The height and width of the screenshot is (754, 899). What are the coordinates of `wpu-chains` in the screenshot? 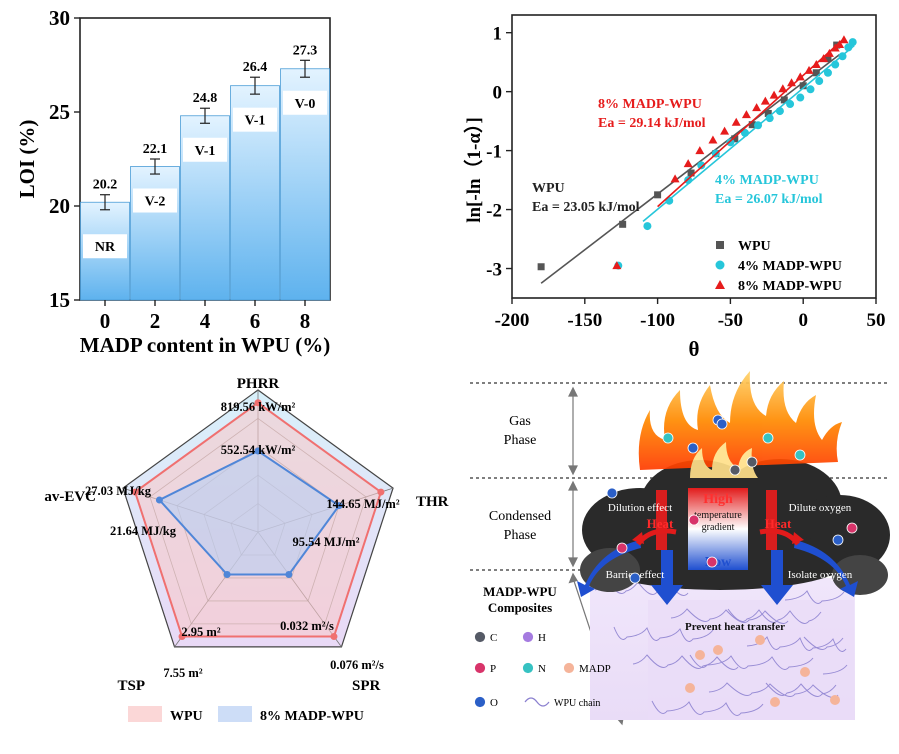 It's located at (721, 648).